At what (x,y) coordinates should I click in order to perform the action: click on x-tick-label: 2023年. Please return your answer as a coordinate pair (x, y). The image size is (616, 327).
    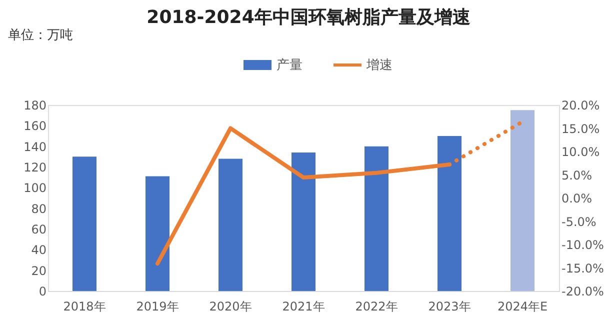
    Looking at the image, I should click on (449, 307).